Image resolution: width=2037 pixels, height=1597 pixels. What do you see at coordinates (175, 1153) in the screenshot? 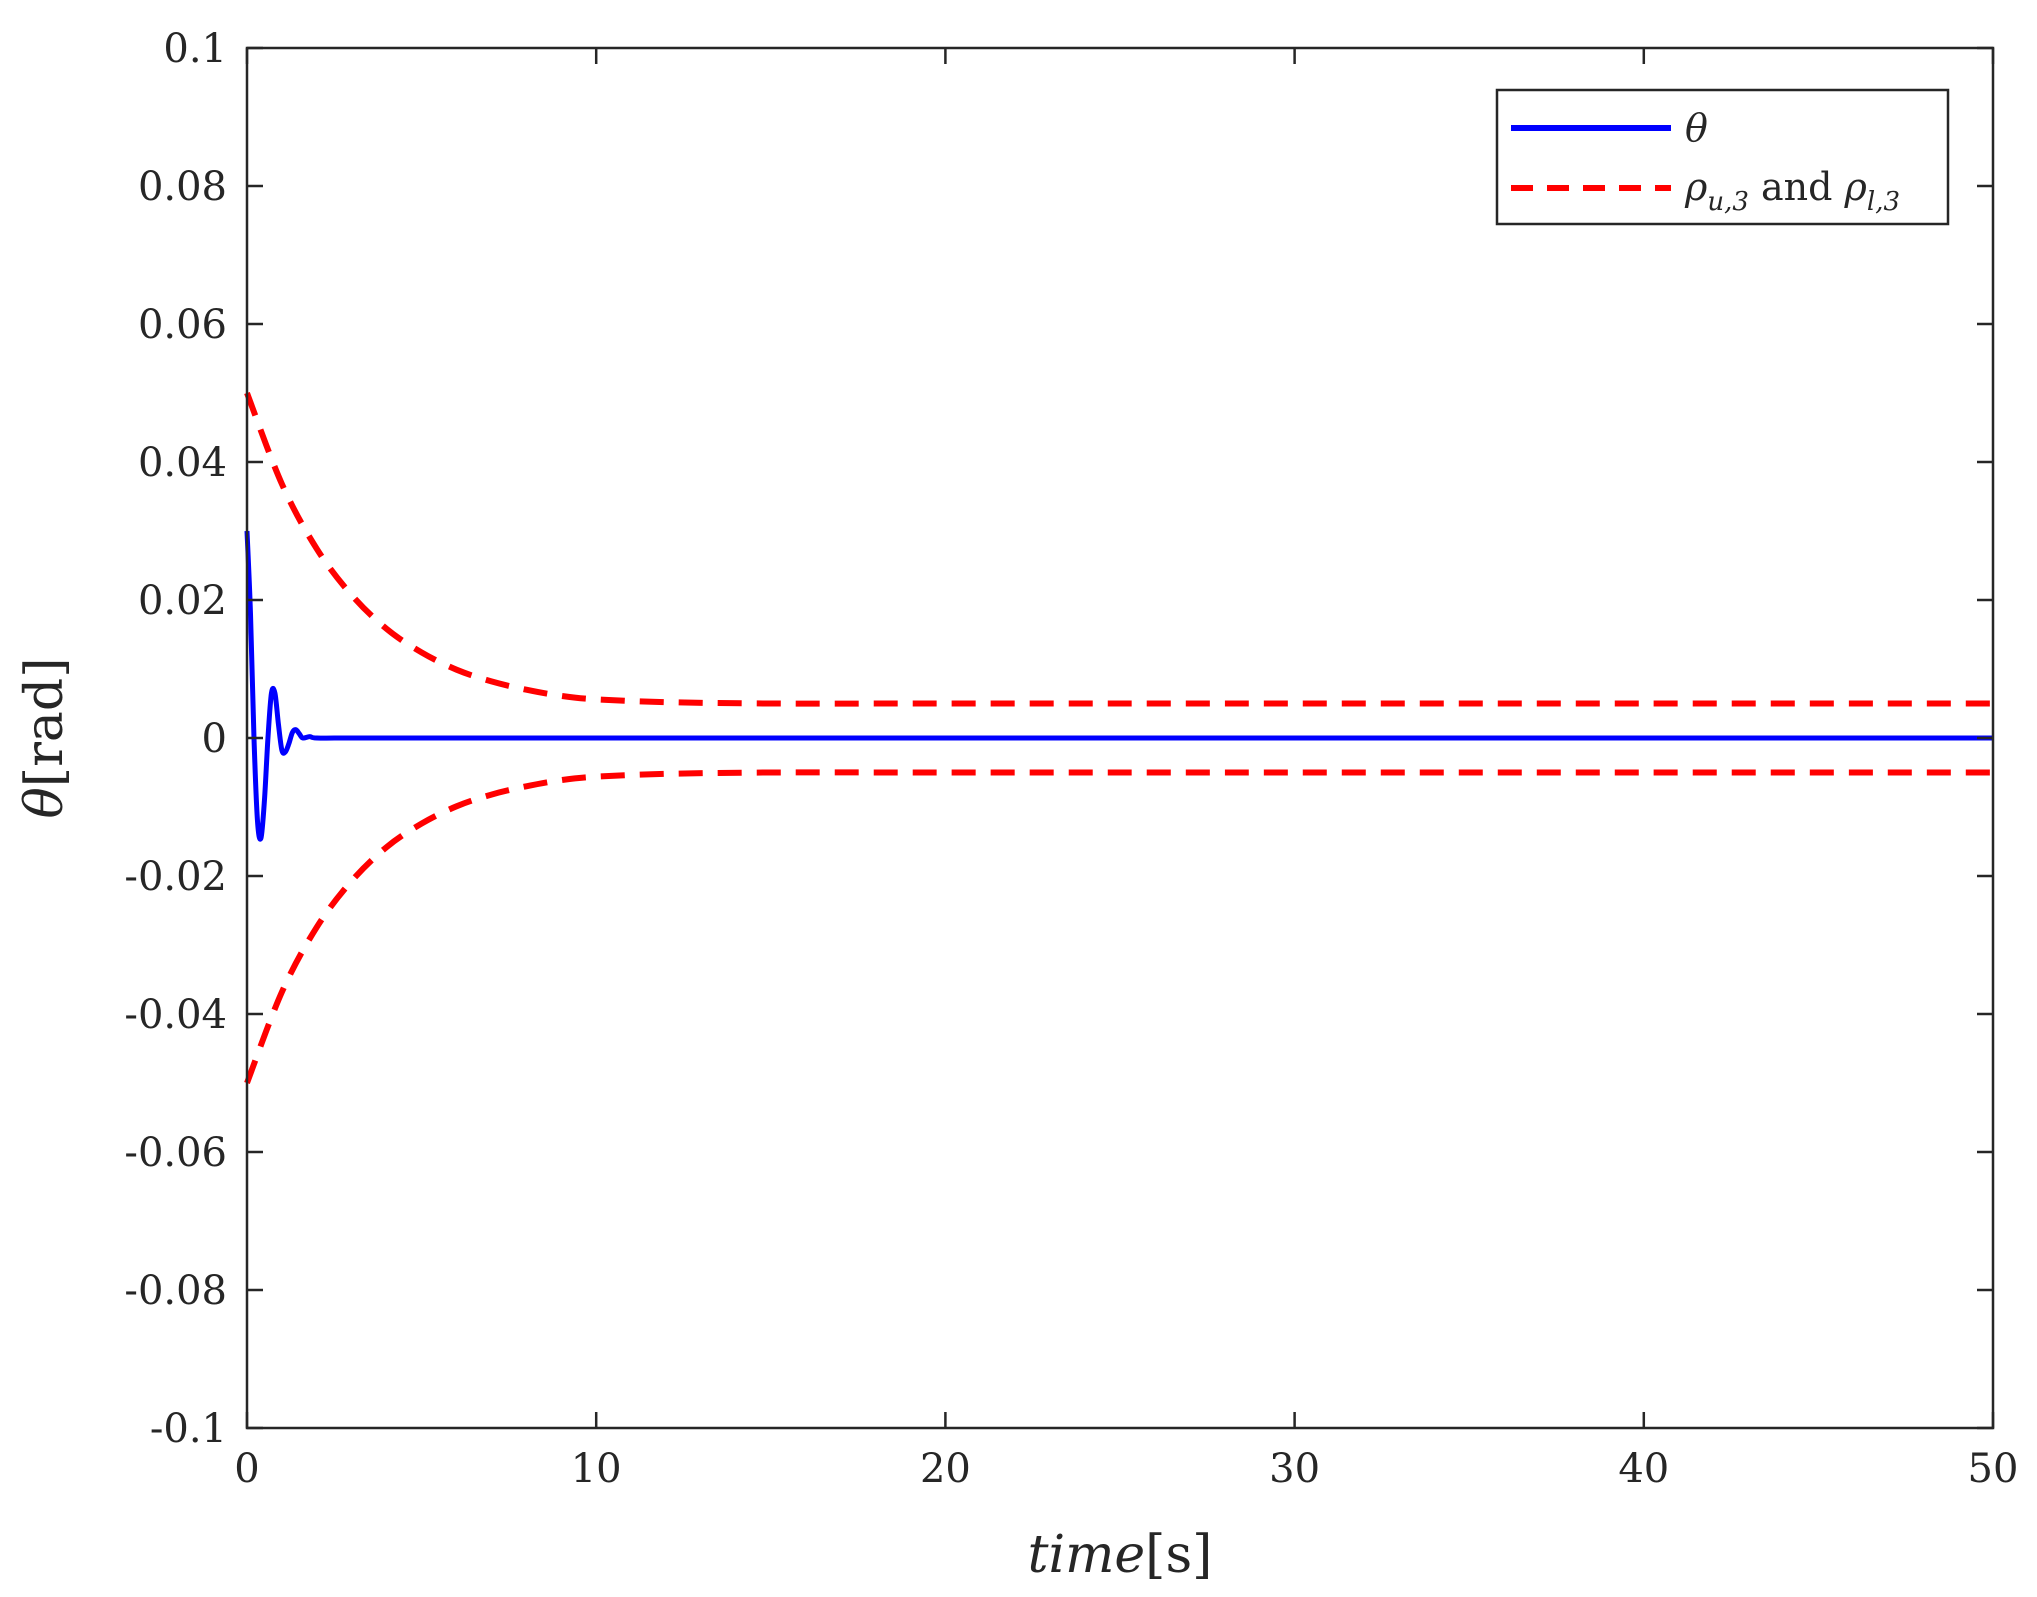
I see `y-tick-label: -0.06` at bounding box center [175, 1153].